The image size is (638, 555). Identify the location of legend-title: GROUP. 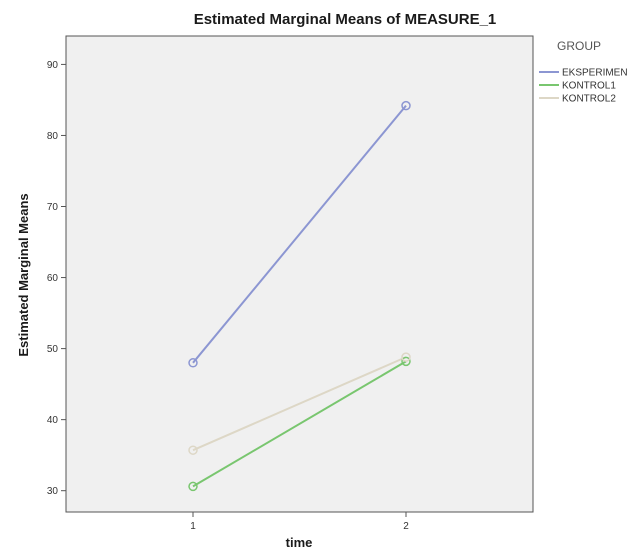
(579, 46).